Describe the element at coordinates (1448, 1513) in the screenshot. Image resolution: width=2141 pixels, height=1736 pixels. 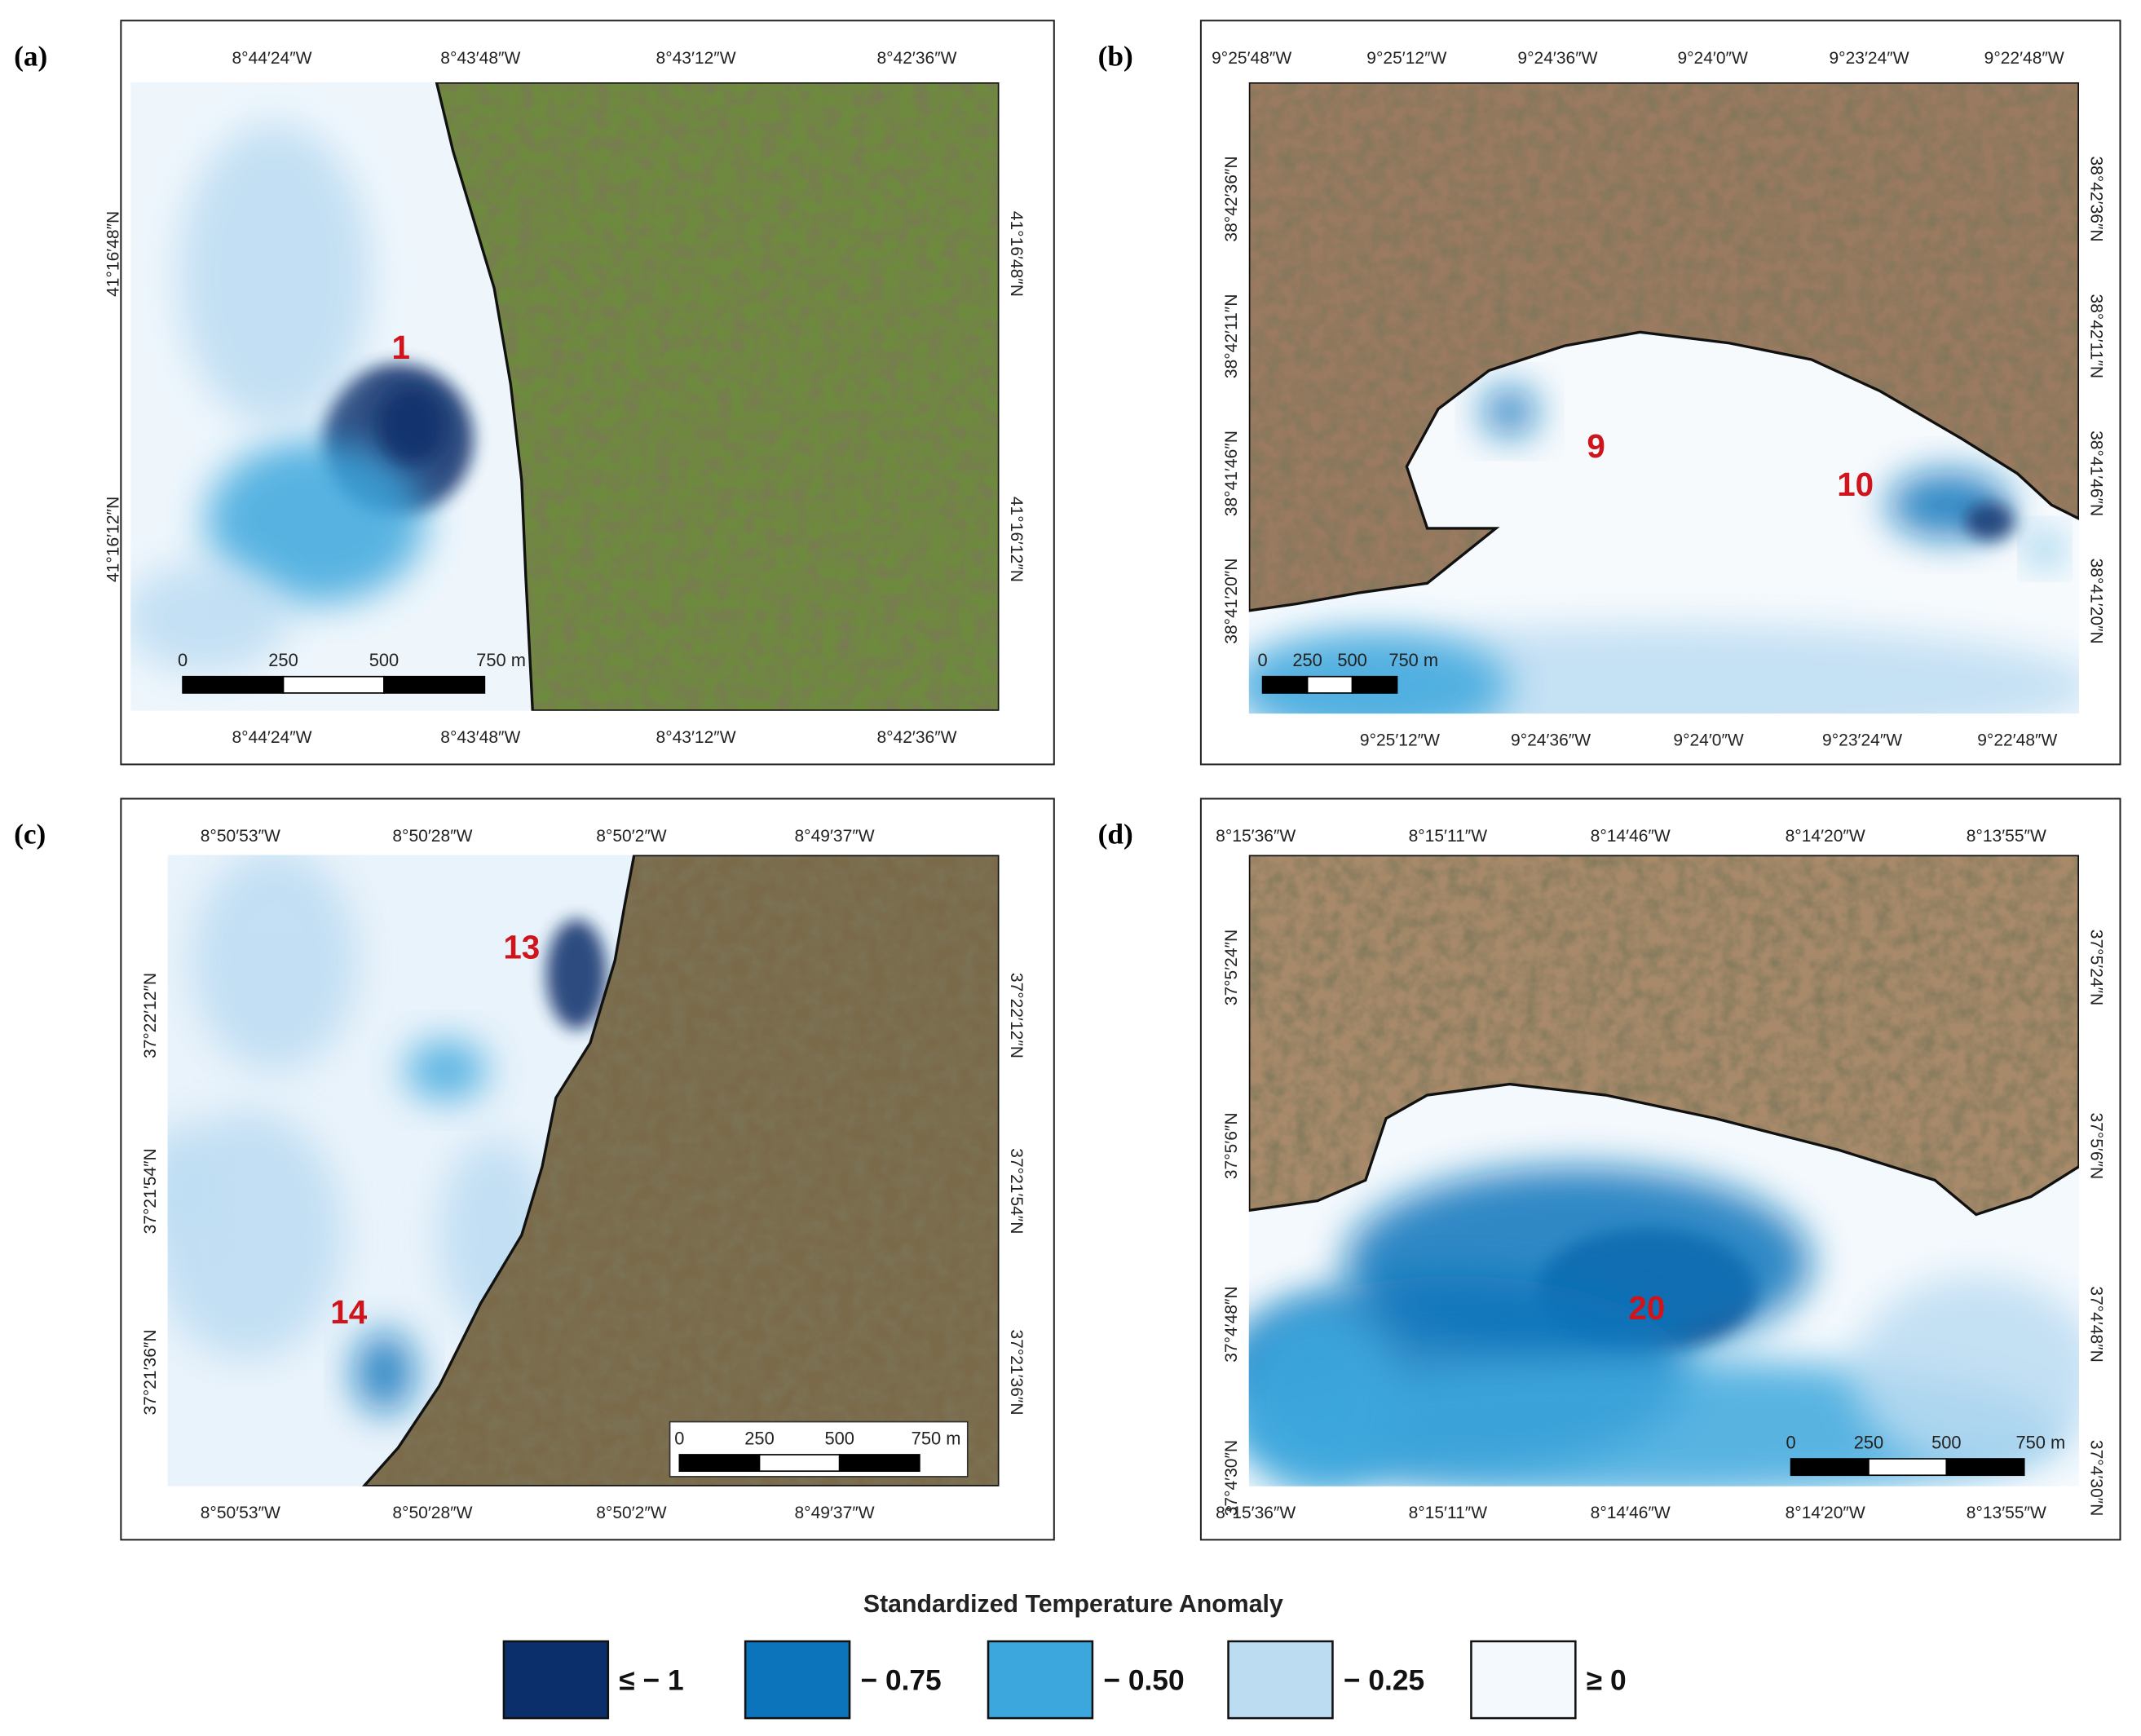
I see `bottom-tick-label: 8°15′11″W` at that location.